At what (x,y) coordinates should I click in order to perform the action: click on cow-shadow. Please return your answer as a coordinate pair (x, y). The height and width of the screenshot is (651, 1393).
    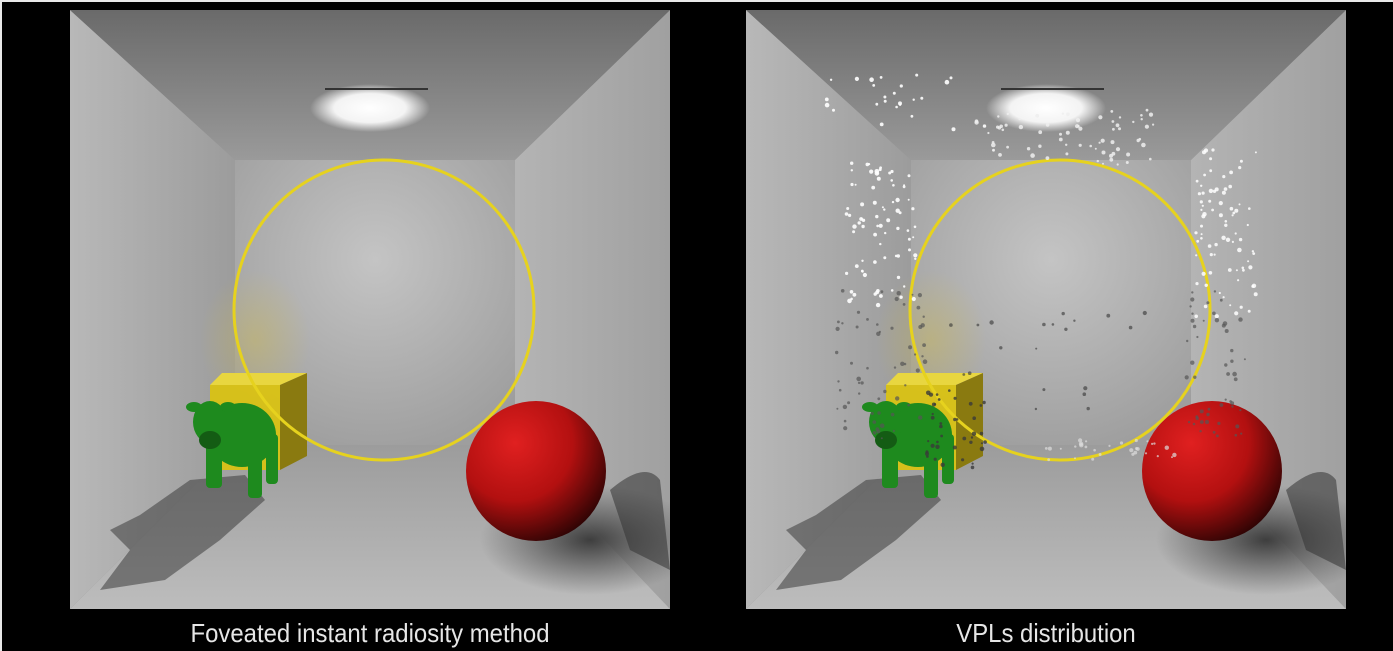
    Looking at the image, I should click on (182, 532).